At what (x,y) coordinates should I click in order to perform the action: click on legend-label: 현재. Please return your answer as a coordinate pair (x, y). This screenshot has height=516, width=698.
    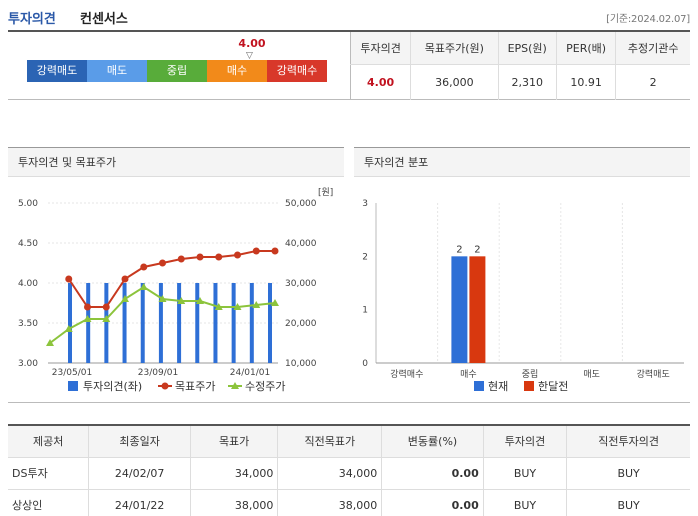
    Looking at the image, I should click on (498, 386).